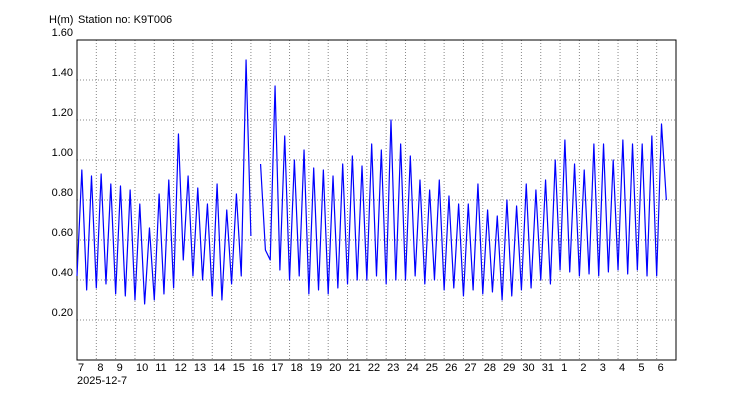 Image resolution: width=750 pixels, height=400 pixels. What do you see at coordinates (355, 368) in the screenshot?
I see `x-tick-label: 21` at bounding box center [355, 368].